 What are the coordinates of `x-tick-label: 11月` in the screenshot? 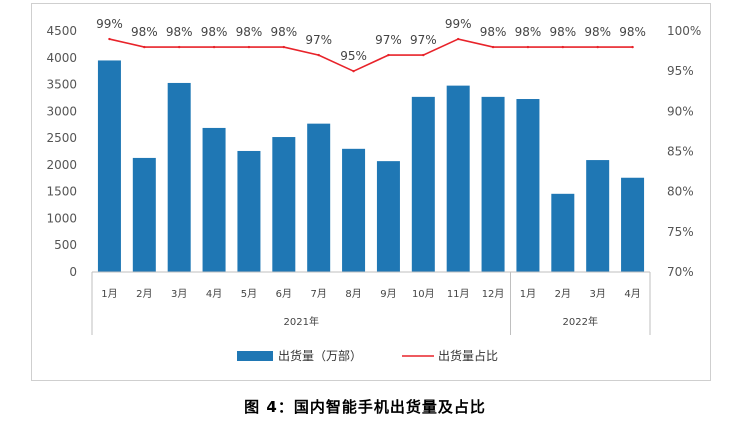 It's located at (458, 294).